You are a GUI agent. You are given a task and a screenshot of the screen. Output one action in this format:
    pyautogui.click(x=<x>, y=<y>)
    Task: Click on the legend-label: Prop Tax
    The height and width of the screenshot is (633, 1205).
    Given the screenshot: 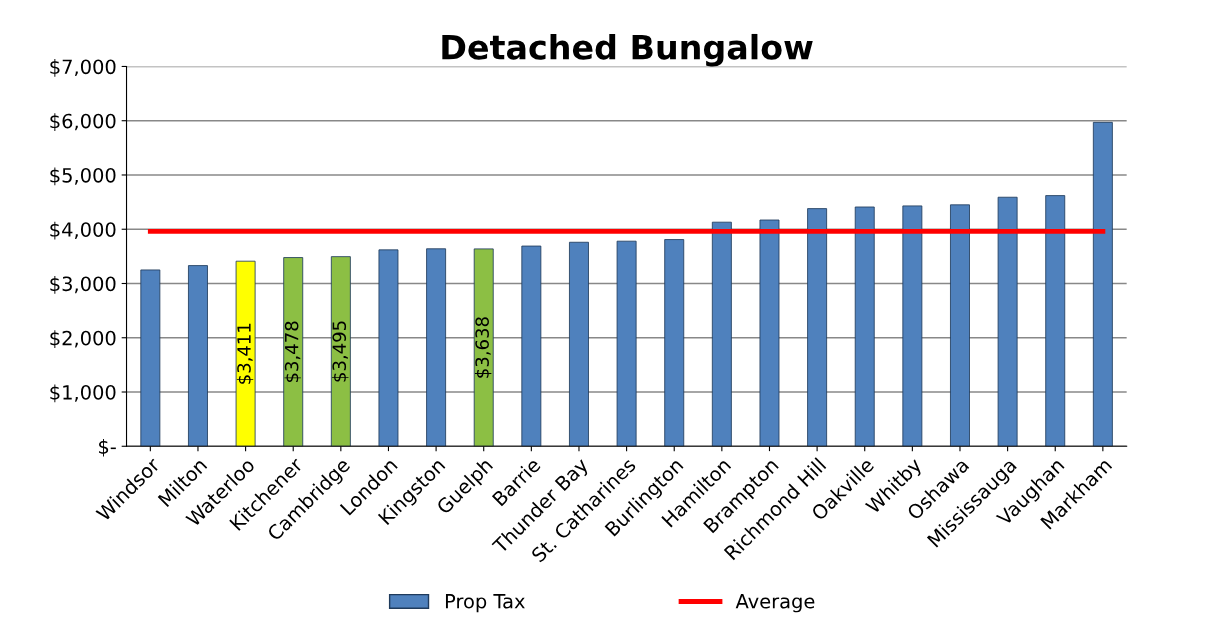 What is the action you would take?
    pyautogui.click(x=485, y=603)
    